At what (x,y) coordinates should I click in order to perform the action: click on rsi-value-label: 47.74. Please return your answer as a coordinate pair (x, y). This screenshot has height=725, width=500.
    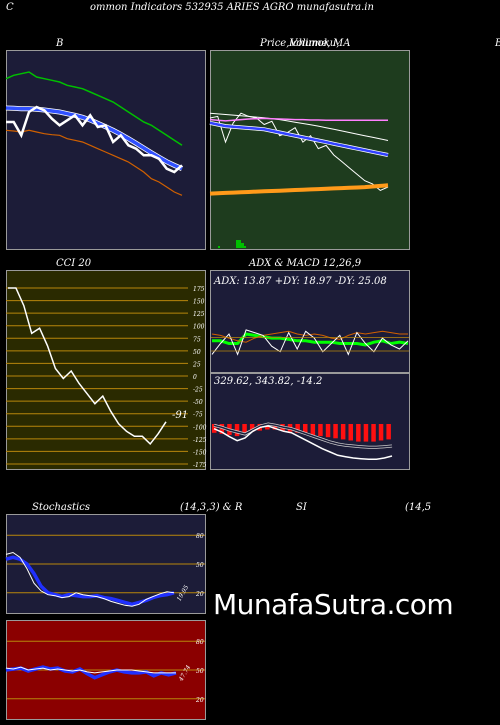
    Looking at the image, I should click on (184, 673).